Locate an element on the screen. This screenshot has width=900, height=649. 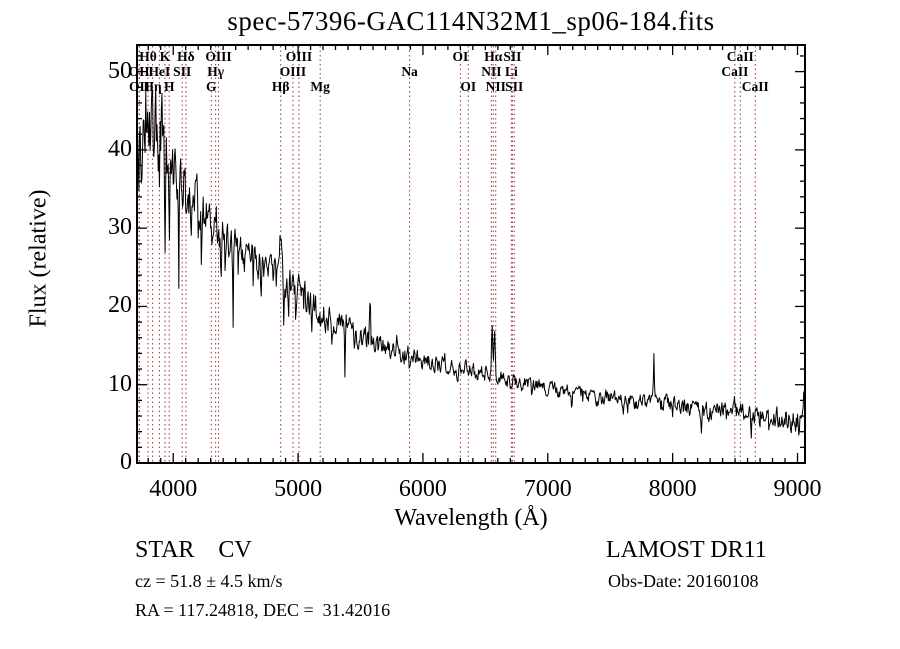
y-axis-title: Flux (relative) is located at coordinates (38, 258).